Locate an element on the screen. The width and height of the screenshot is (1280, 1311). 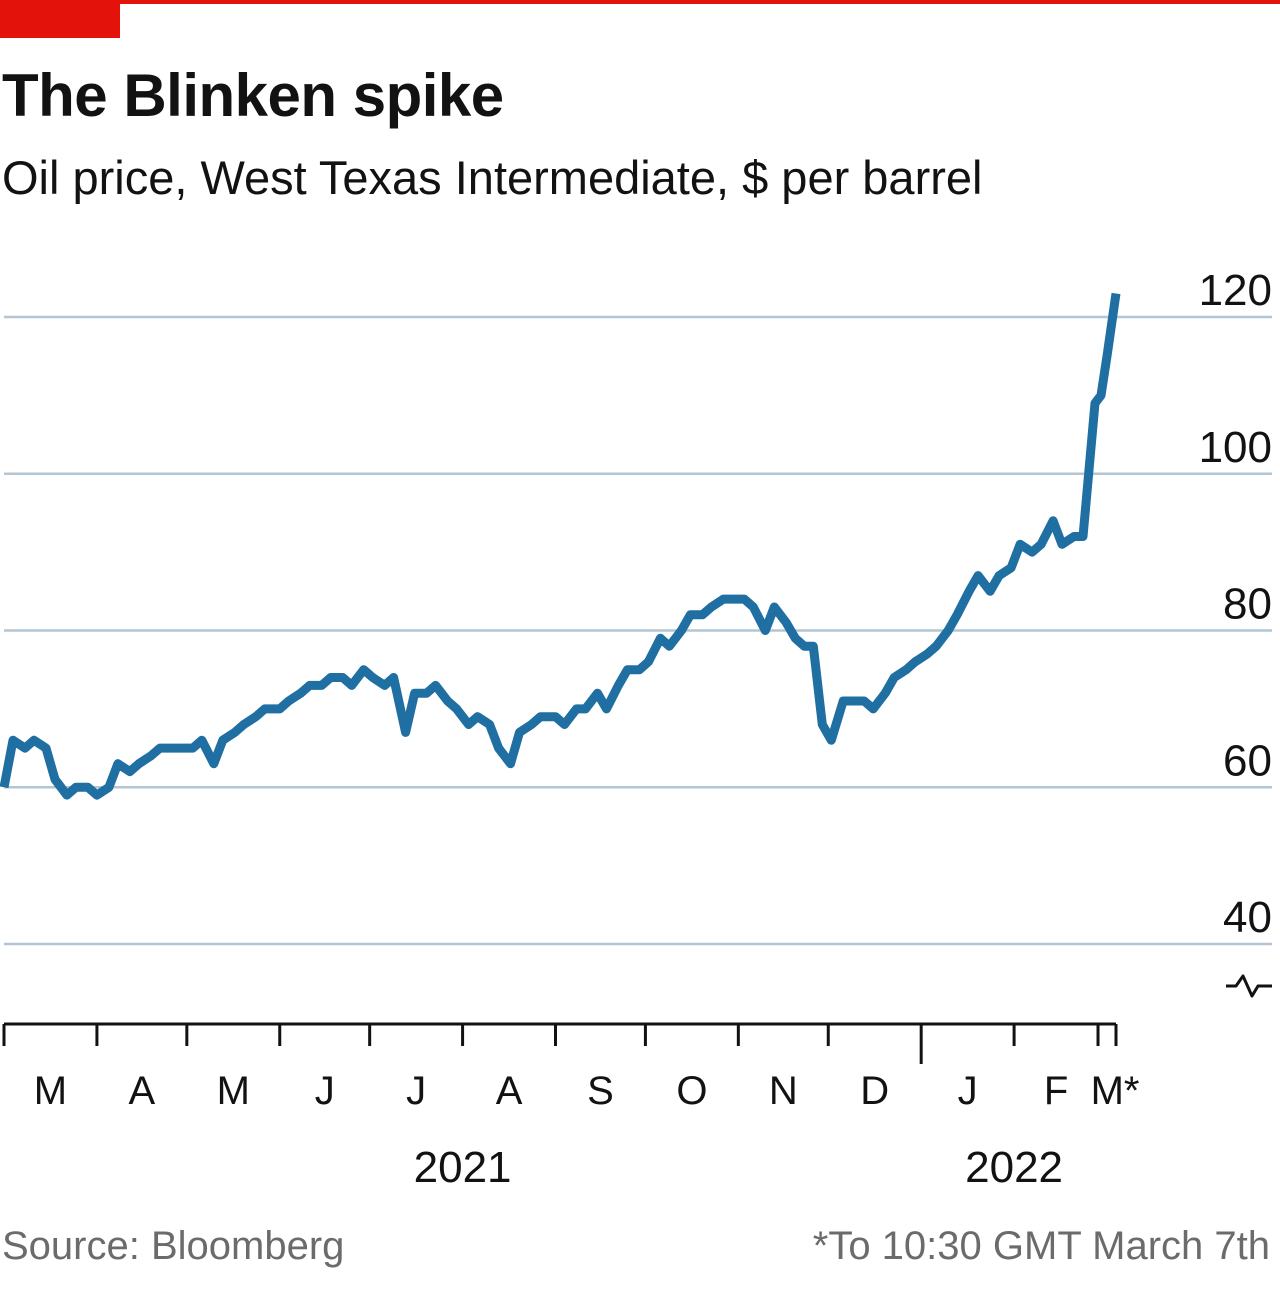
y-tick-label: 40 is located at coordinates (1247, 917).